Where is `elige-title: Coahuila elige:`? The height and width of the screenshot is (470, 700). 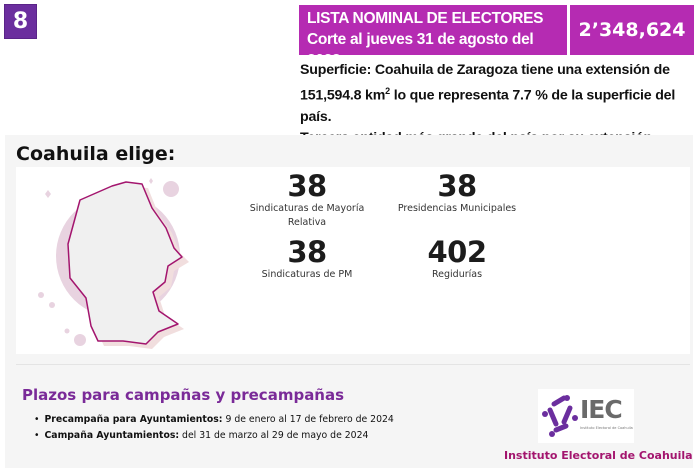
elige-title: Coahuila elige: is located at coordinates (96, 154).